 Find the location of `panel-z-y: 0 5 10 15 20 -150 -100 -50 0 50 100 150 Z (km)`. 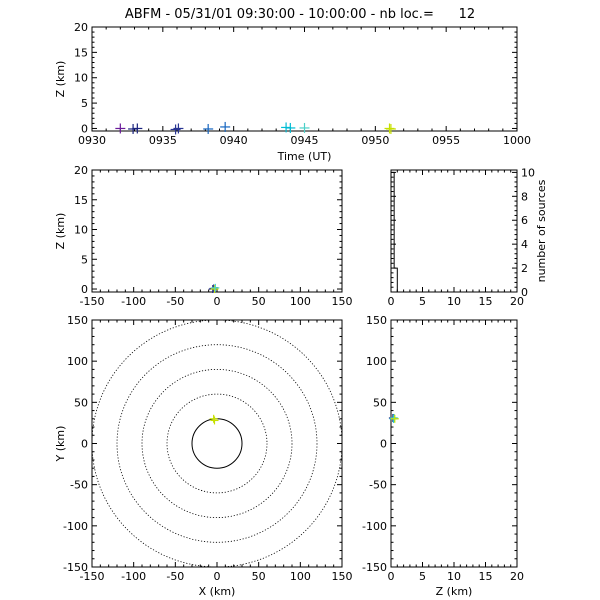

panel-z-y: 0 5 10 15 20 -150 -100 -50 0 50 100 150 Z (km) is located at coordinates (443, 456).